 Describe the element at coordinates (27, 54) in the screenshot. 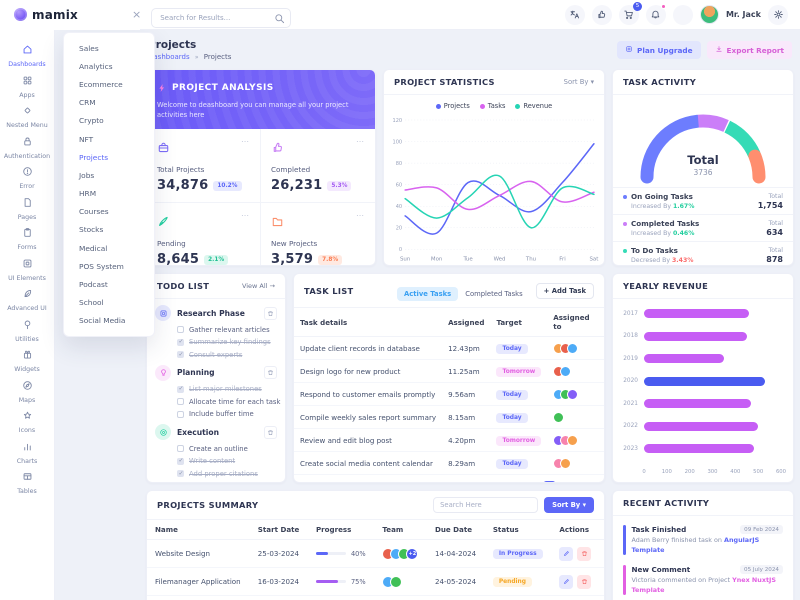

I see `sidebar-item-dashboards: Dashboards` at that location.